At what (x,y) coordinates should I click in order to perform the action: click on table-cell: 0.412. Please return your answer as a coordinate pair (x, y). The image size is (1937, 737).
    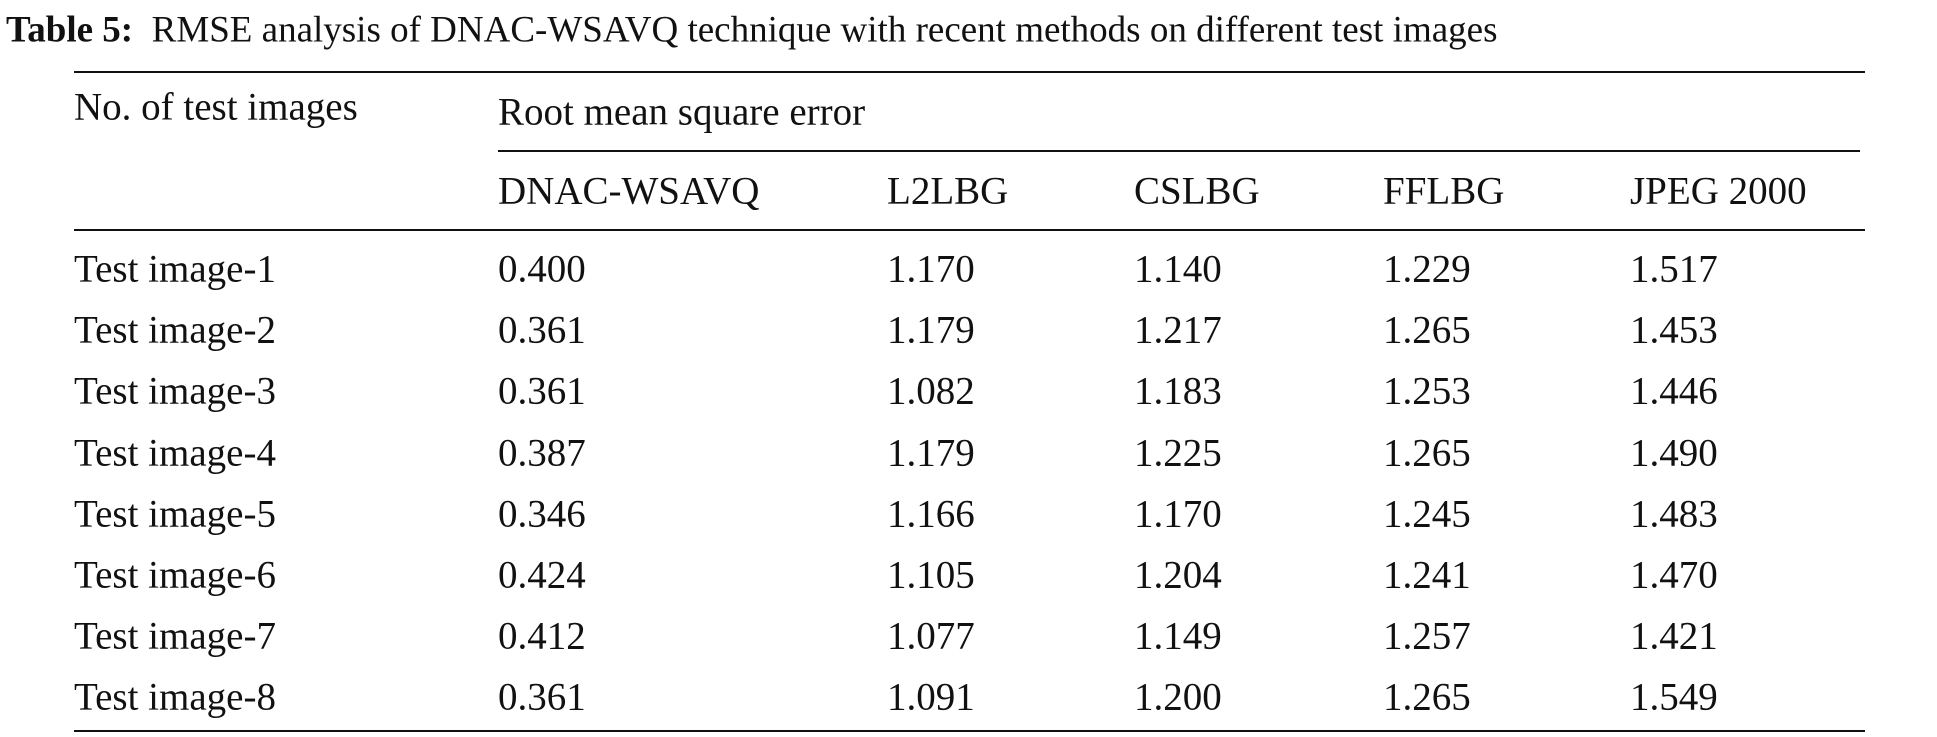
    Looking at the image, I should click on (542, 636).